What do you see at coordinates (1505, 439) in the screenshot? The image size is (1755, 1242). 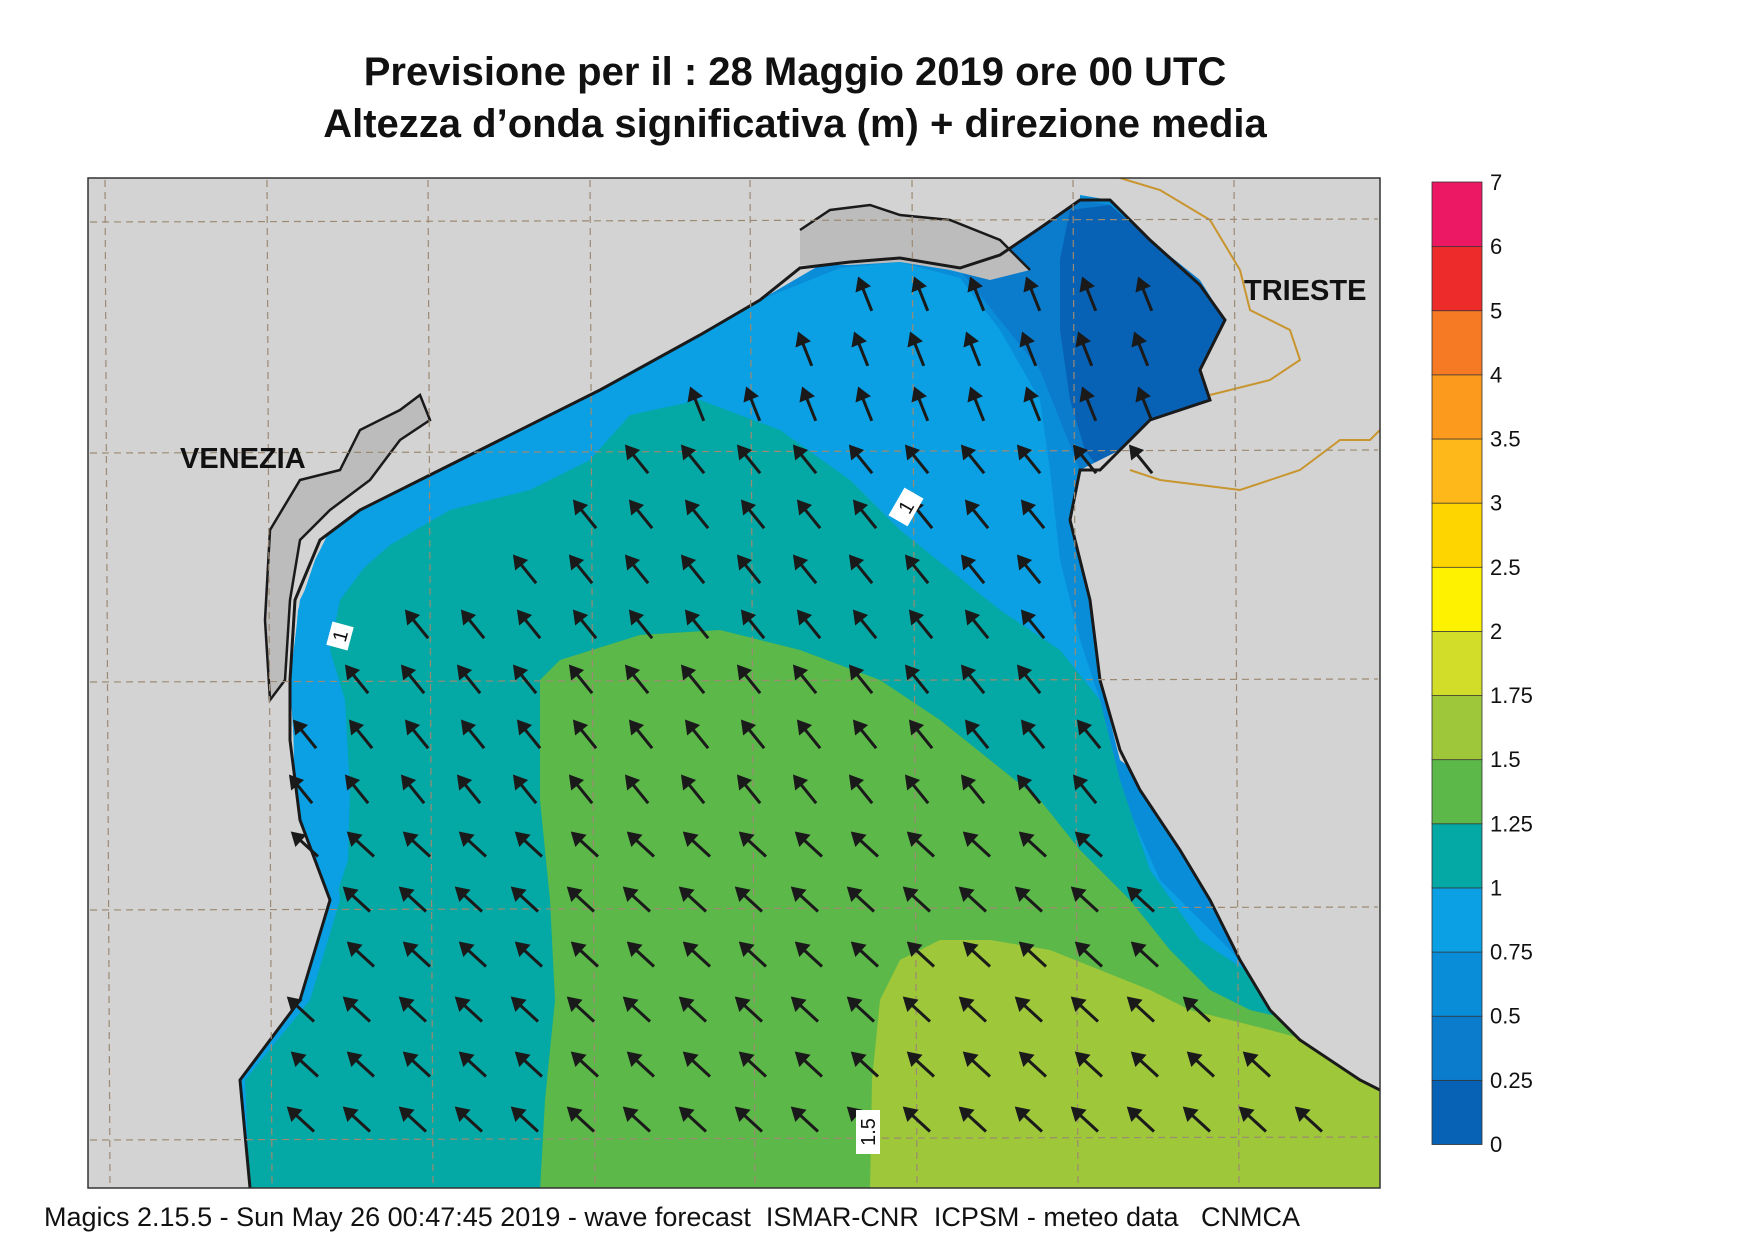 I see `legend-tick-label: 3.5` at bounding box center [1505, 439].